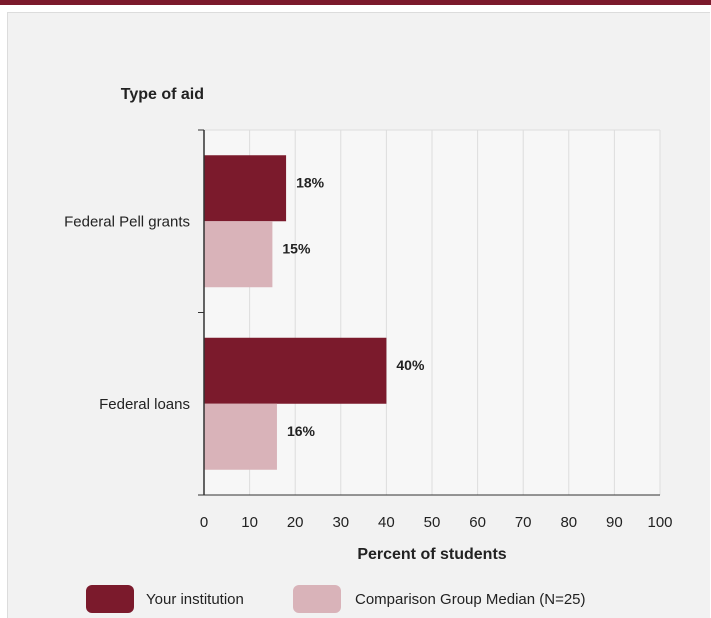  What do you see at coordinates (386, 522) in the screenshot?
I see `x-tick-label: 40` at bounding box center [386, 522].